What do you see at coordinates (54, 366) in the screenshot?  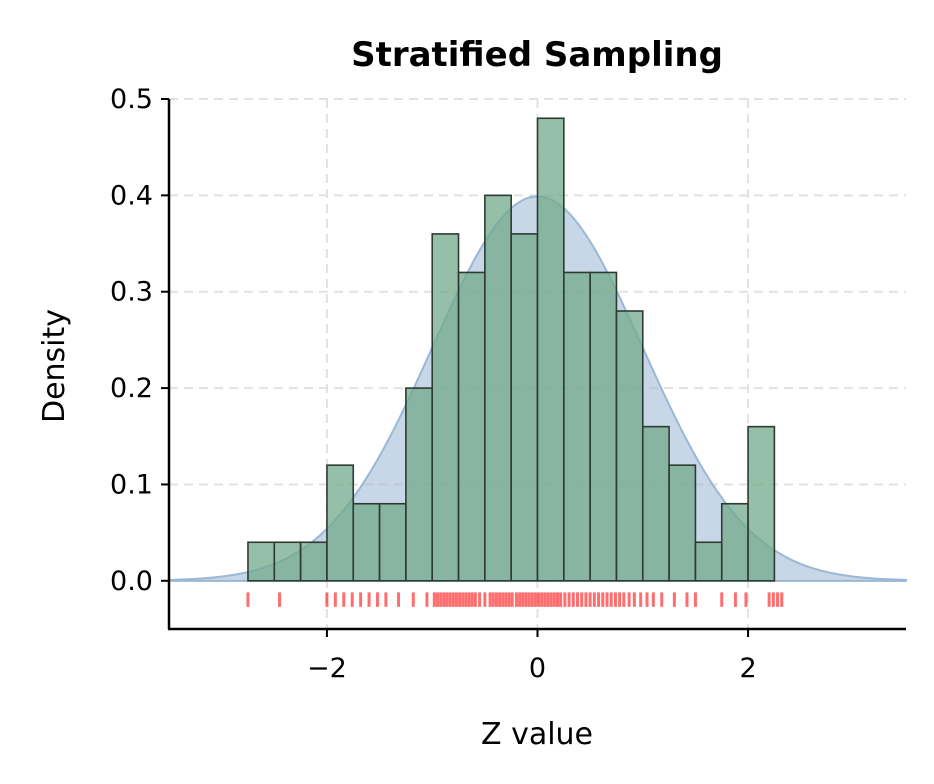 I see `y-axis-label: Density` at bounding box center [54, 366].